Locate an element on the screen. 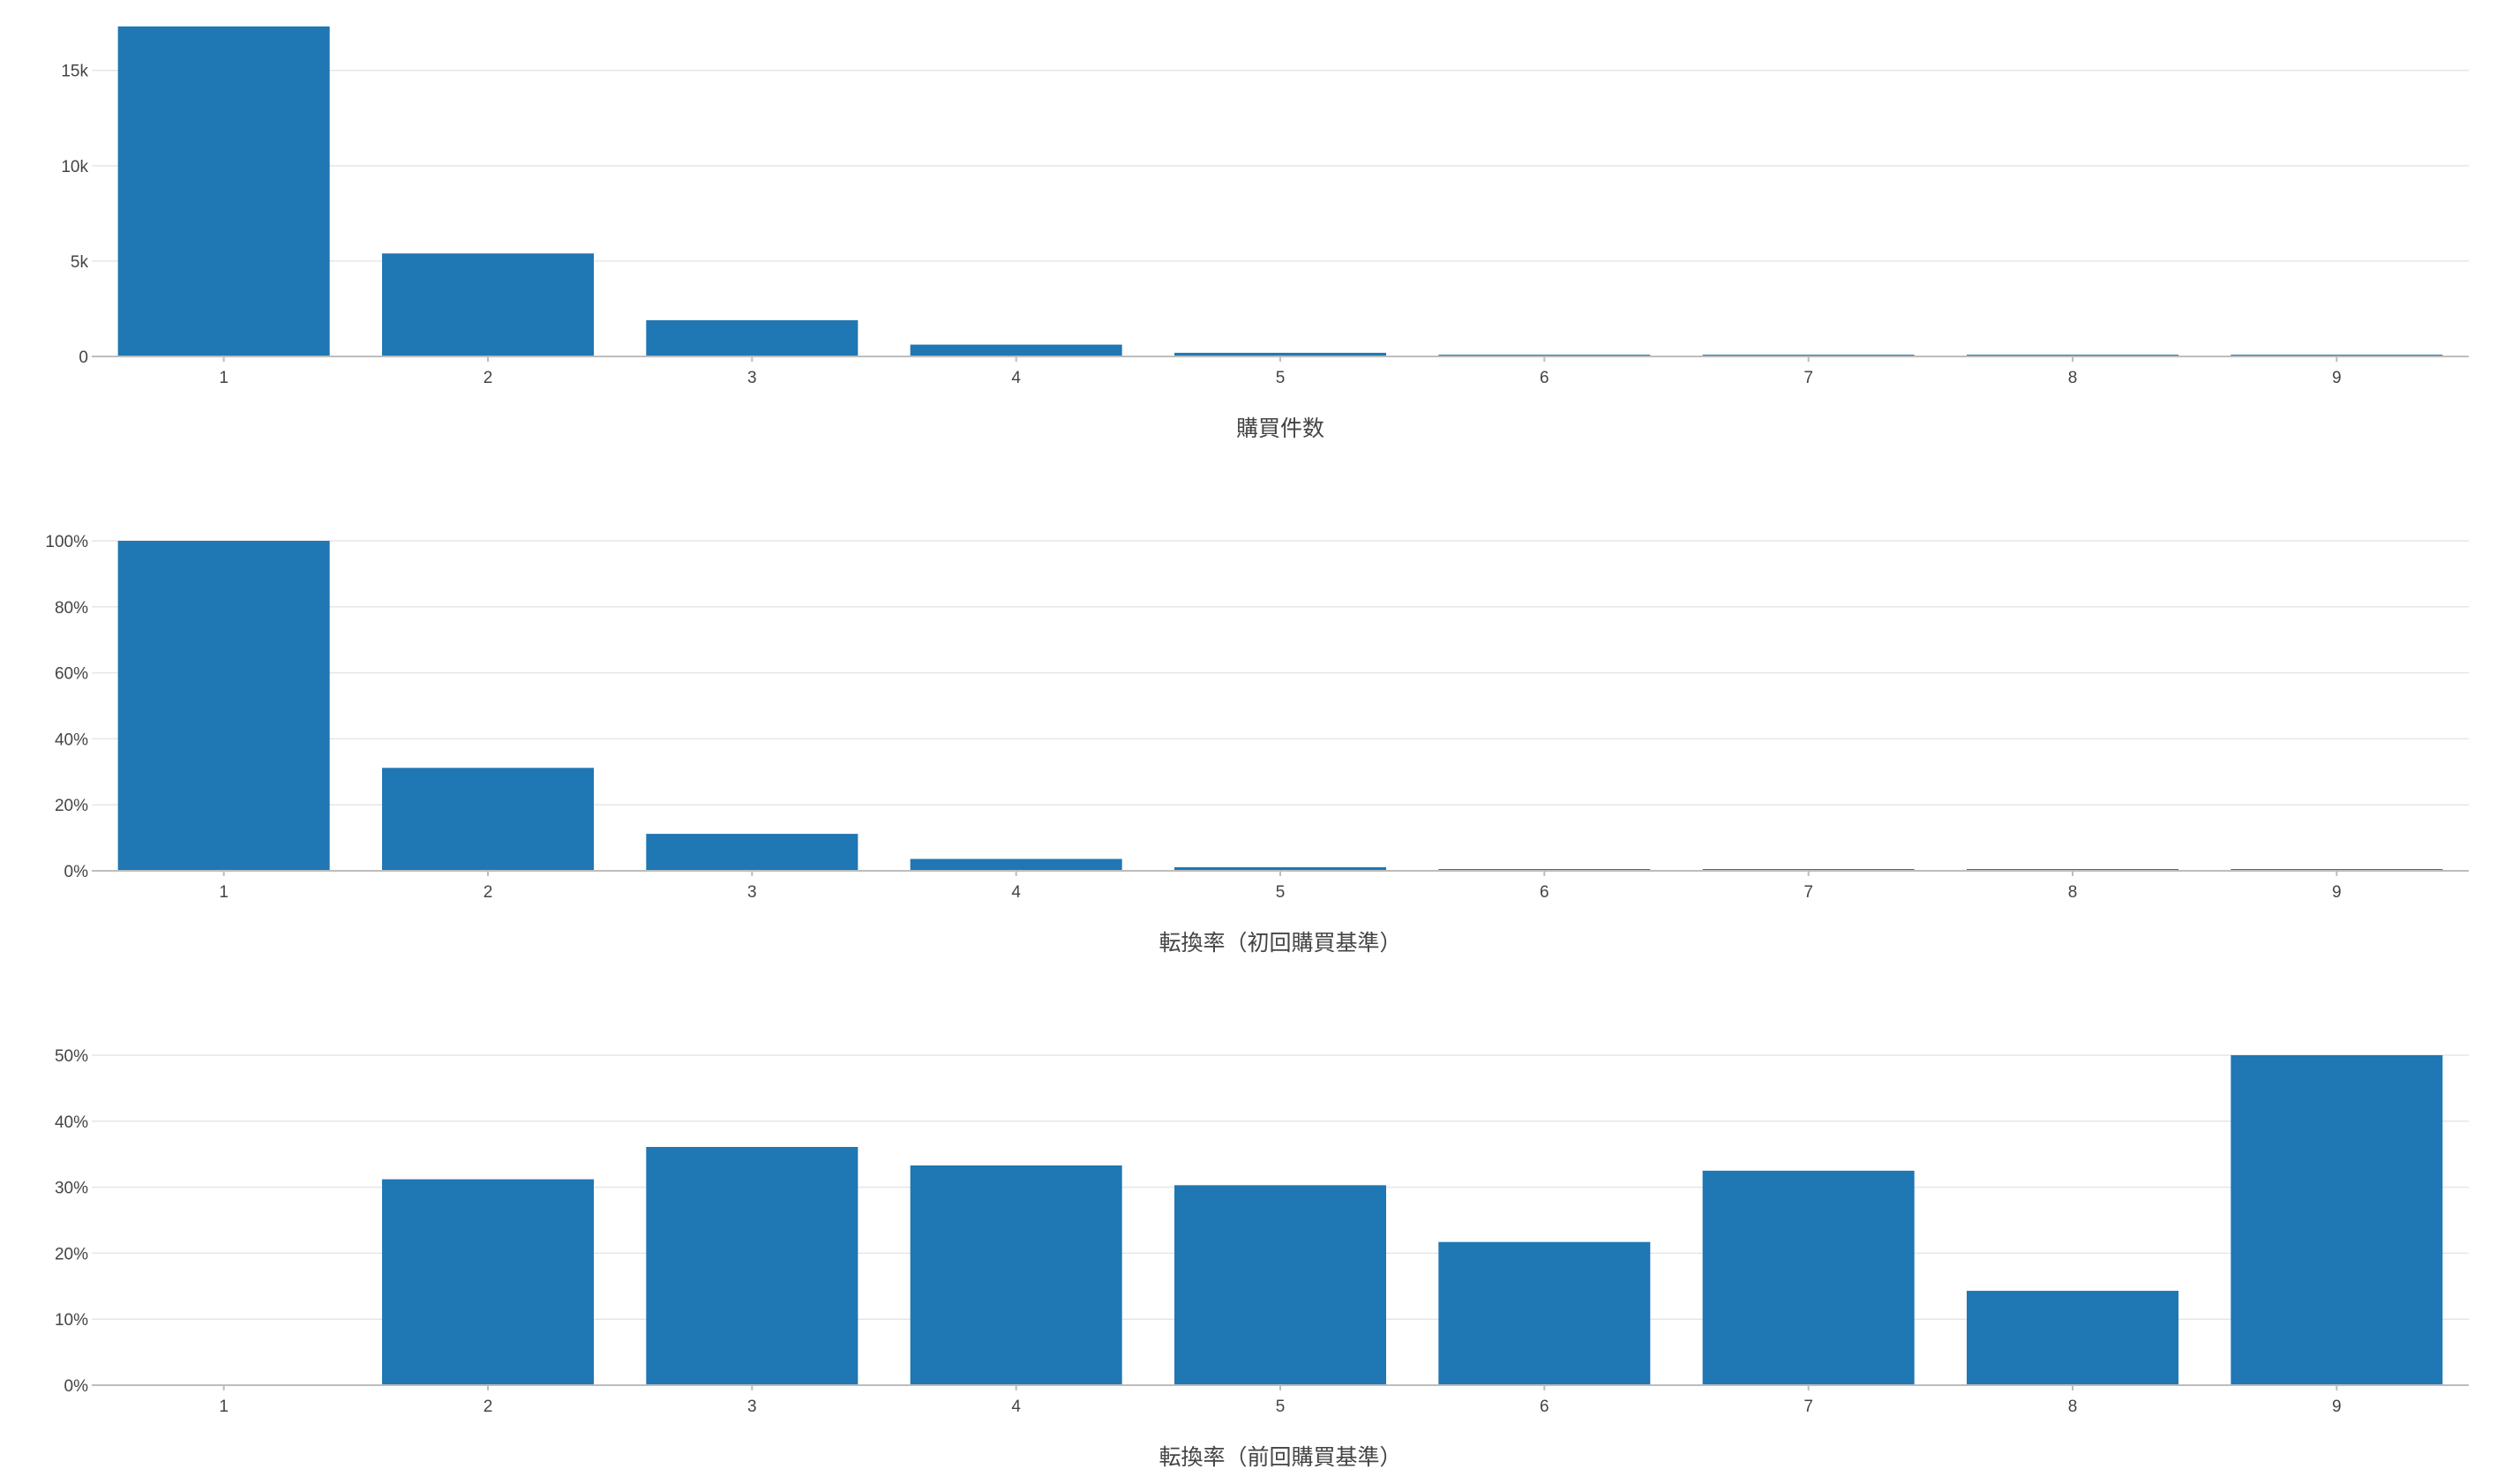 The width and height of the screenshot is (2497, 1484). x-axis-title: 購買件数 is located at coordinates (1280, 428).